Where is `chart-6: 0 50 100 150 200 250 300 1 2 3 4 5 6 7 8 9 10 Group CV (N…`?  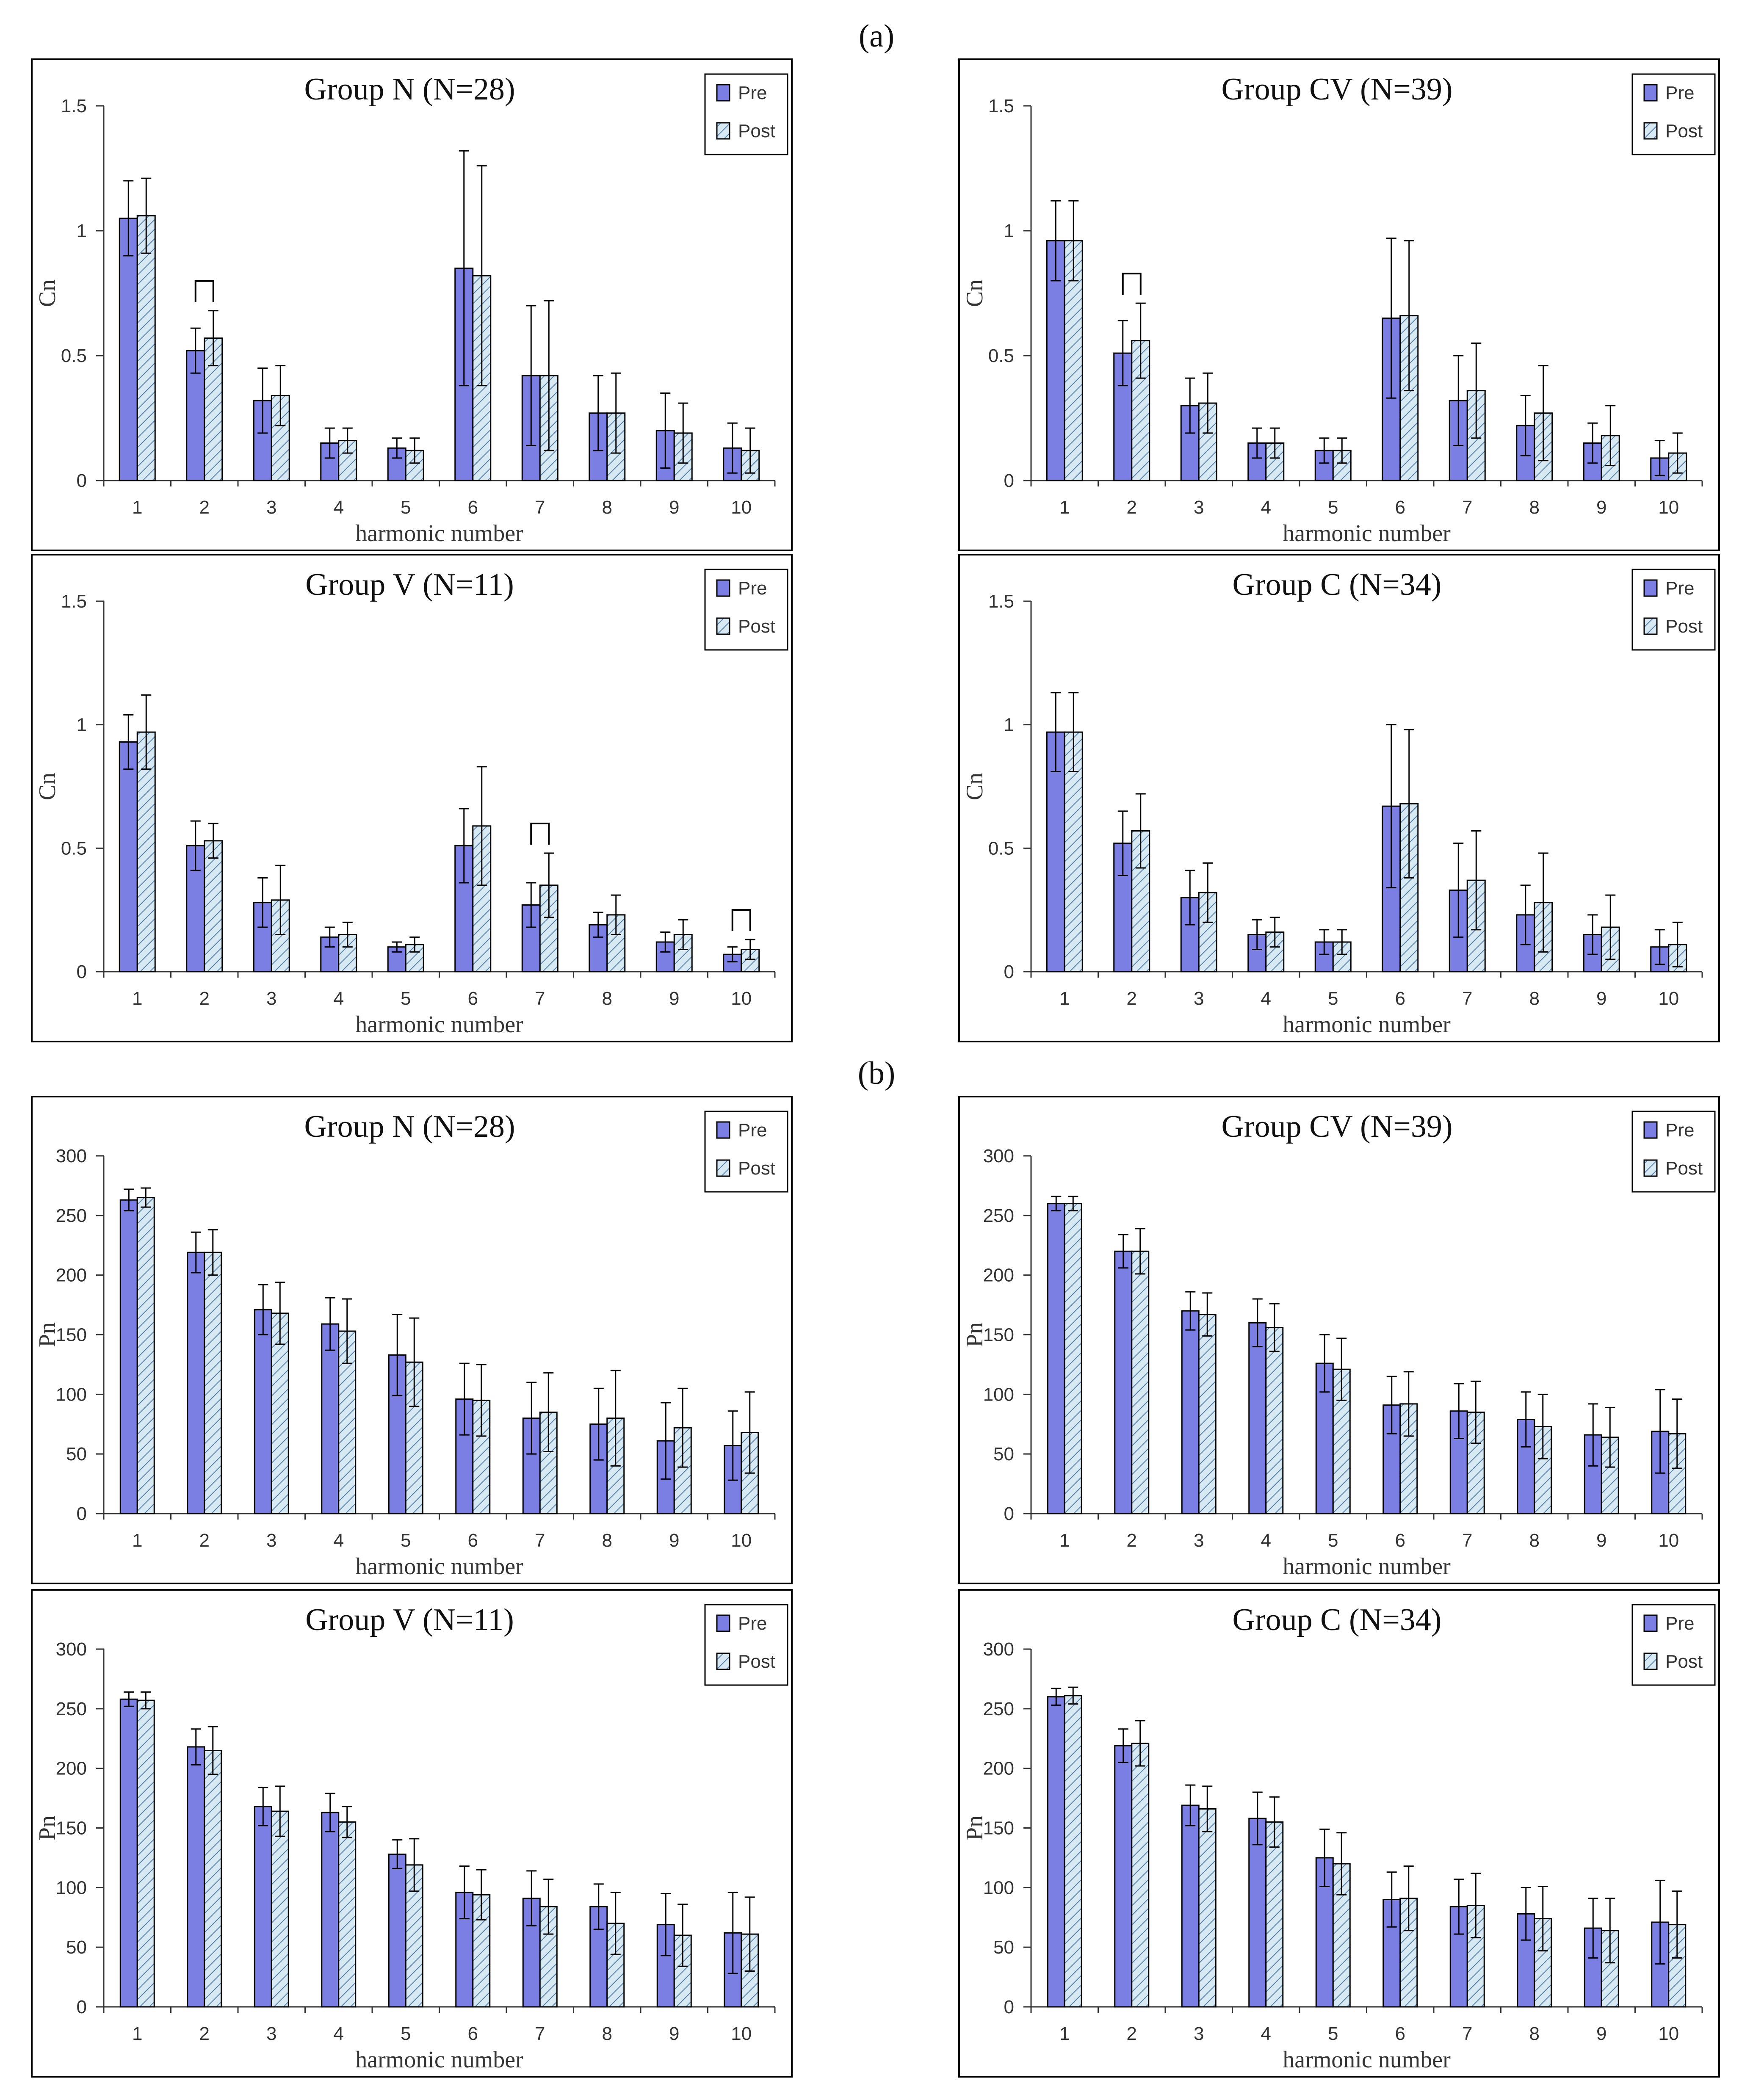
chart-6: 0 50 100 150 200 250 300 1 2 3 4 5 6 7 8 9 10 Group CV (N… is located at coordinates (1339, 1340).